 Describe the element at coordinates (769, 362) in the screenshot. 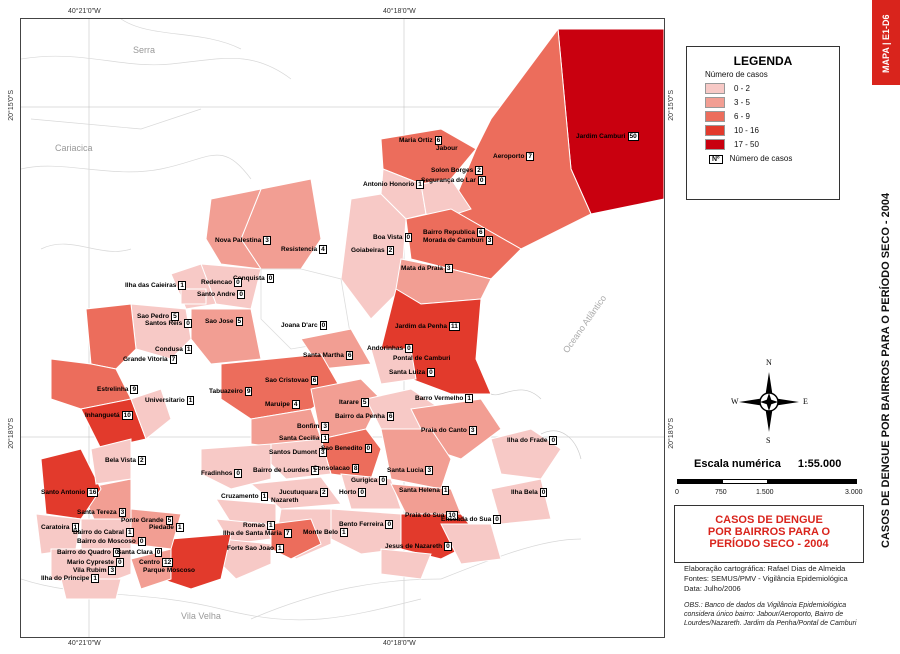

I see `compass-n: N` at that location.